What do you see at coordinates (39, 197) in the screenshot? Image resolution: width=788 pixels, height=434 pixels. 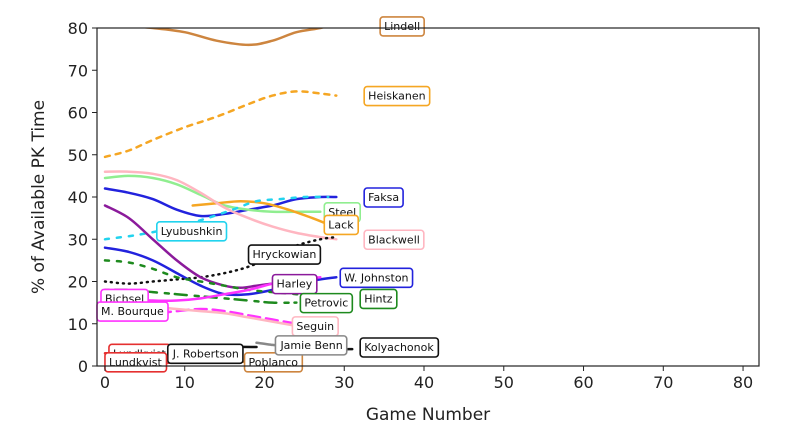 I see `y-axis-label: % of Available PK Time` at bounding box center [39, 197].